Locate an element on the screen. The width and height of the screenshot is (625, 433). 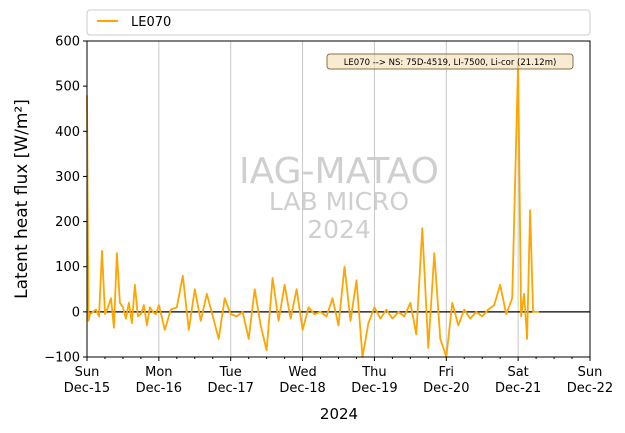
x-axis-title: 2024 is located at coordinates (339, 414).